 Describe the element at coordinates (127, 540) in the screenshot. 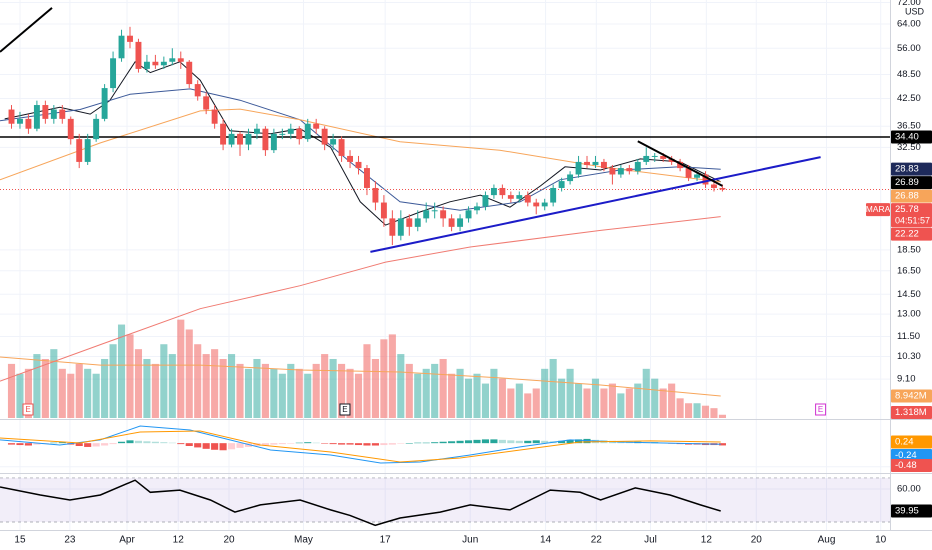

I see `x-tick-label: Apr` at that location.